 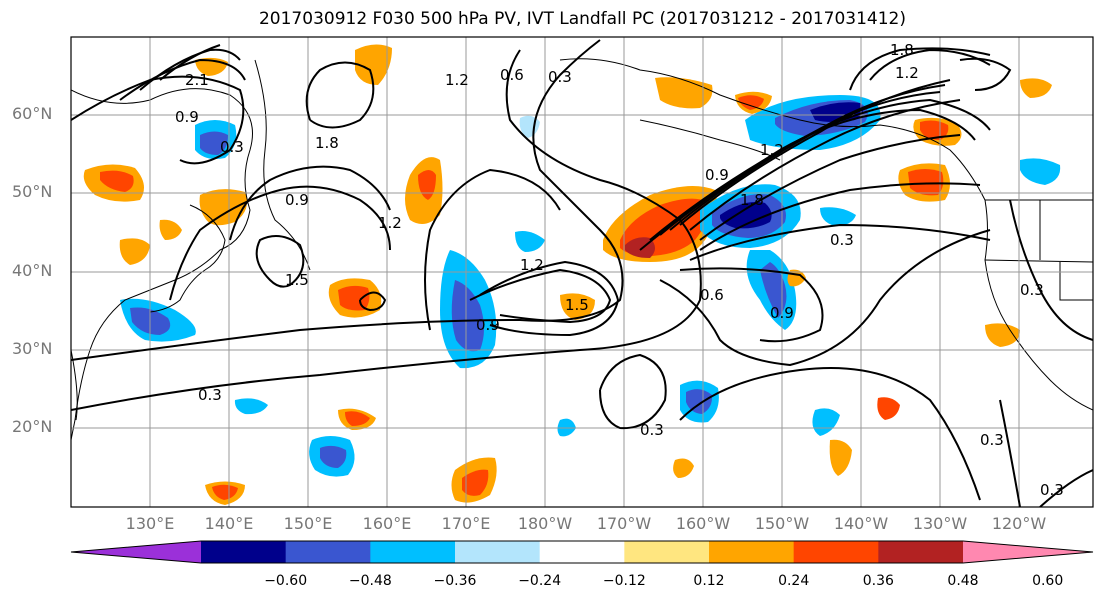 I want to click on colorbar-tick-label: −0.48, so click(x=370, y=581).